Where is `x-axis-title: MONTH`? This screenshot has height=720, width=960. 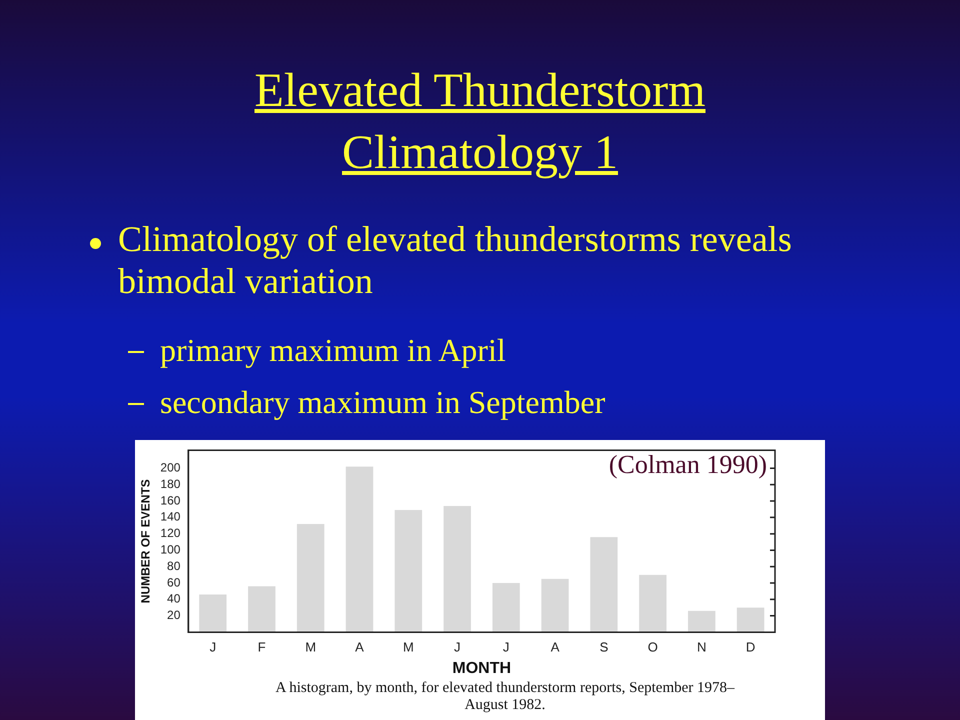
x-axis-title: MONTH is located at coordinates (482, 668).